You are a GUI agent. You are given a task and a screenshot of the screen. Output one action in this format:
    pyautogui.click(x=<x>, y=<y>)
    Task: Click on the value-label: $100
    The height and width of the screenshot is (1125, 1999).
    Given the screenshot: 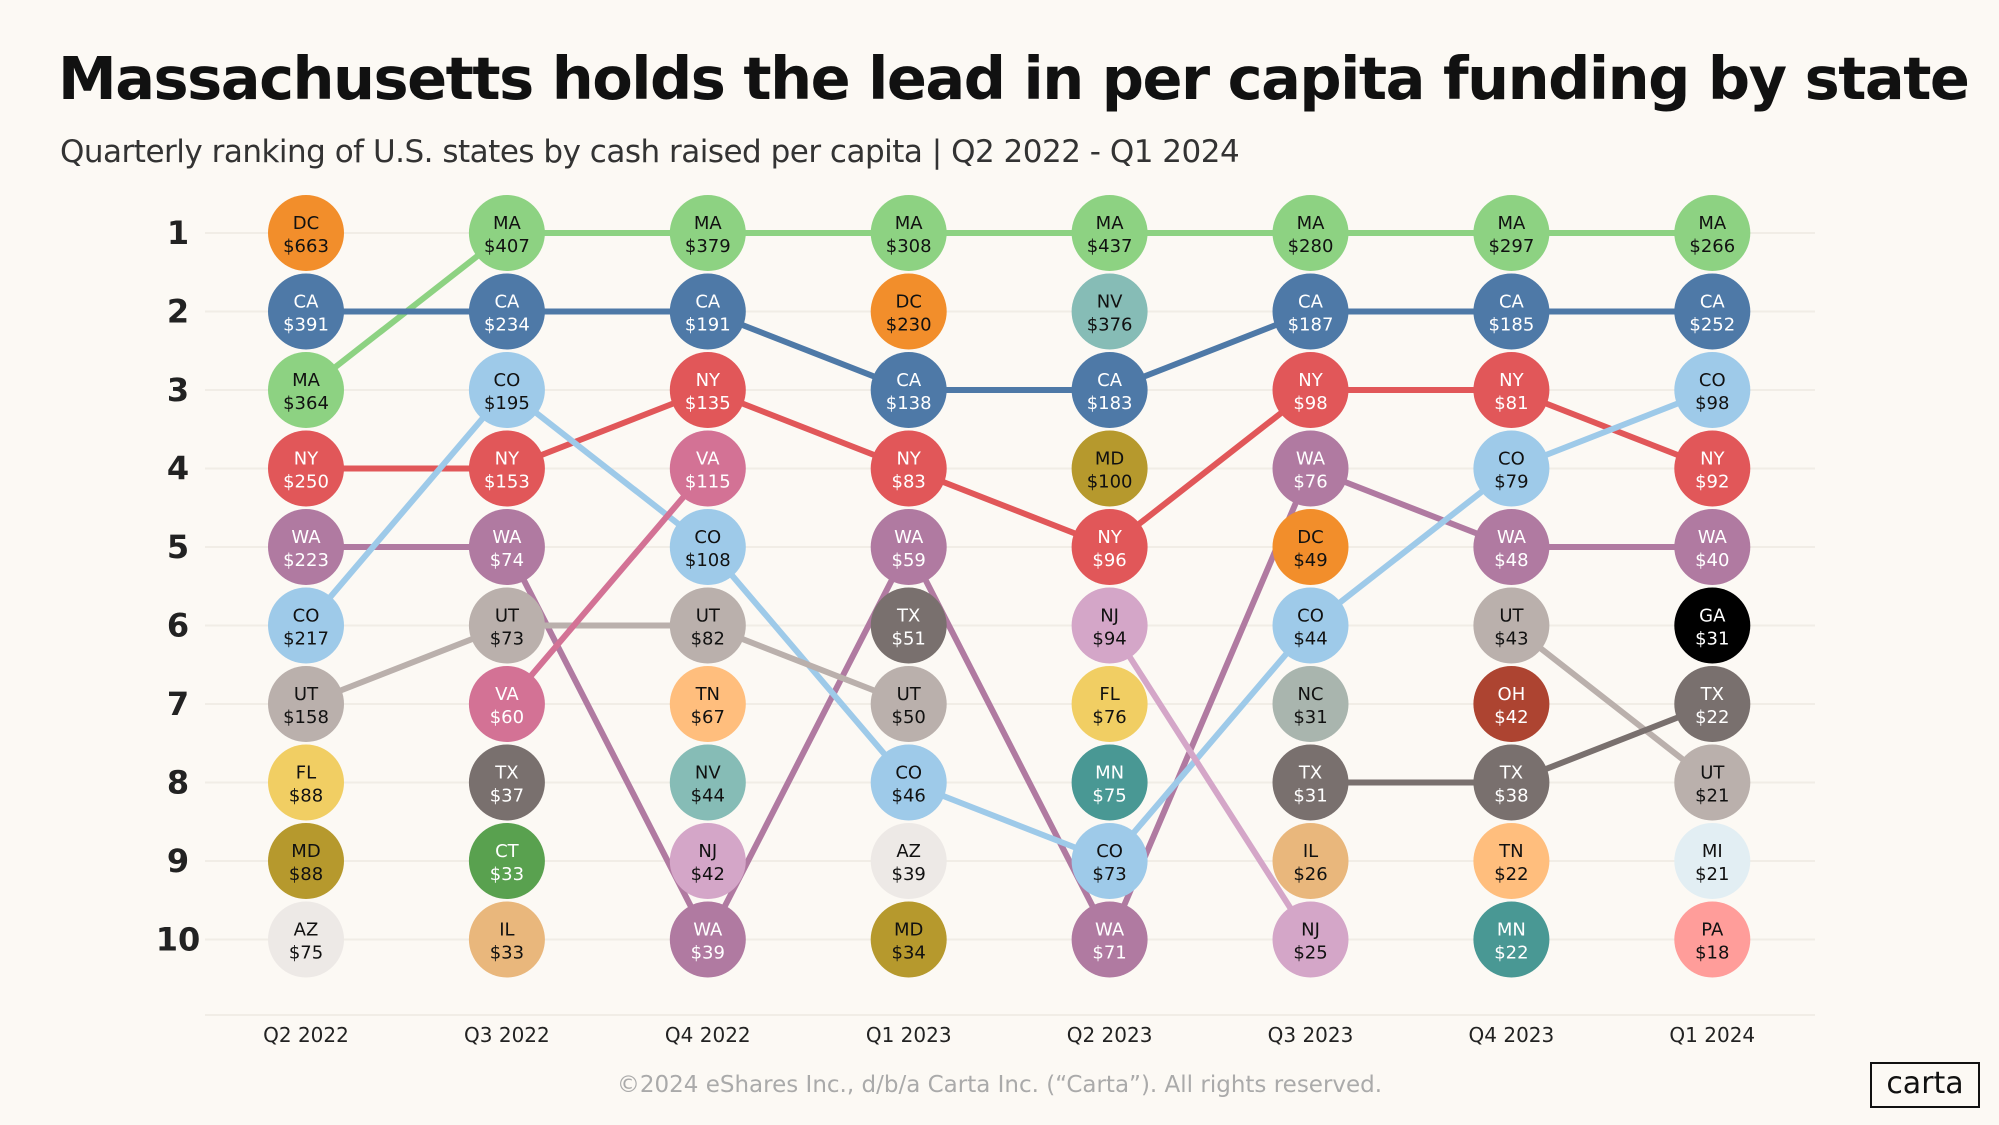 What is the action you would take?
    pyautogui.click(x=1110, y=482)
    